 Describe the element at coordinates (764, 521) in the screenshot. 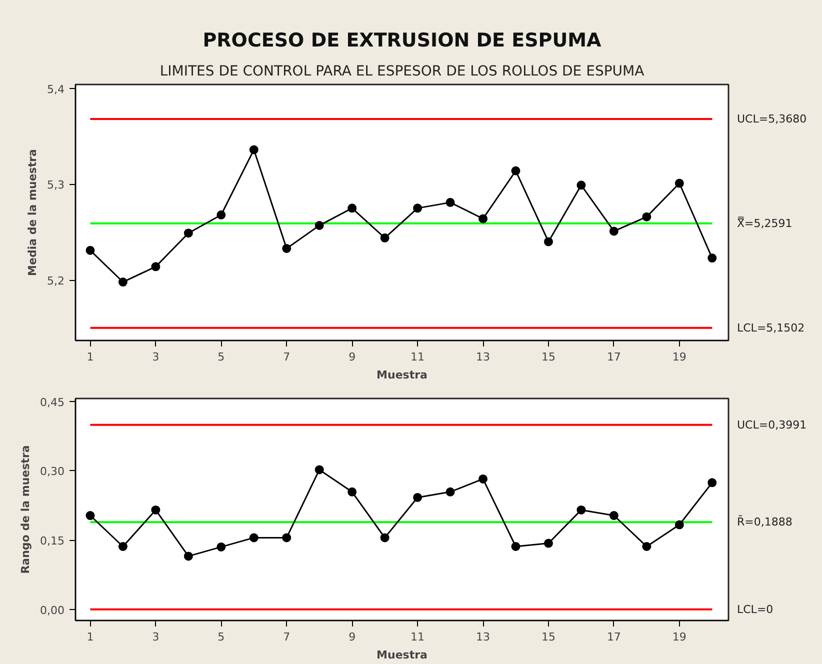

I see `ref-line-label: R̄=0,1888` at that location.